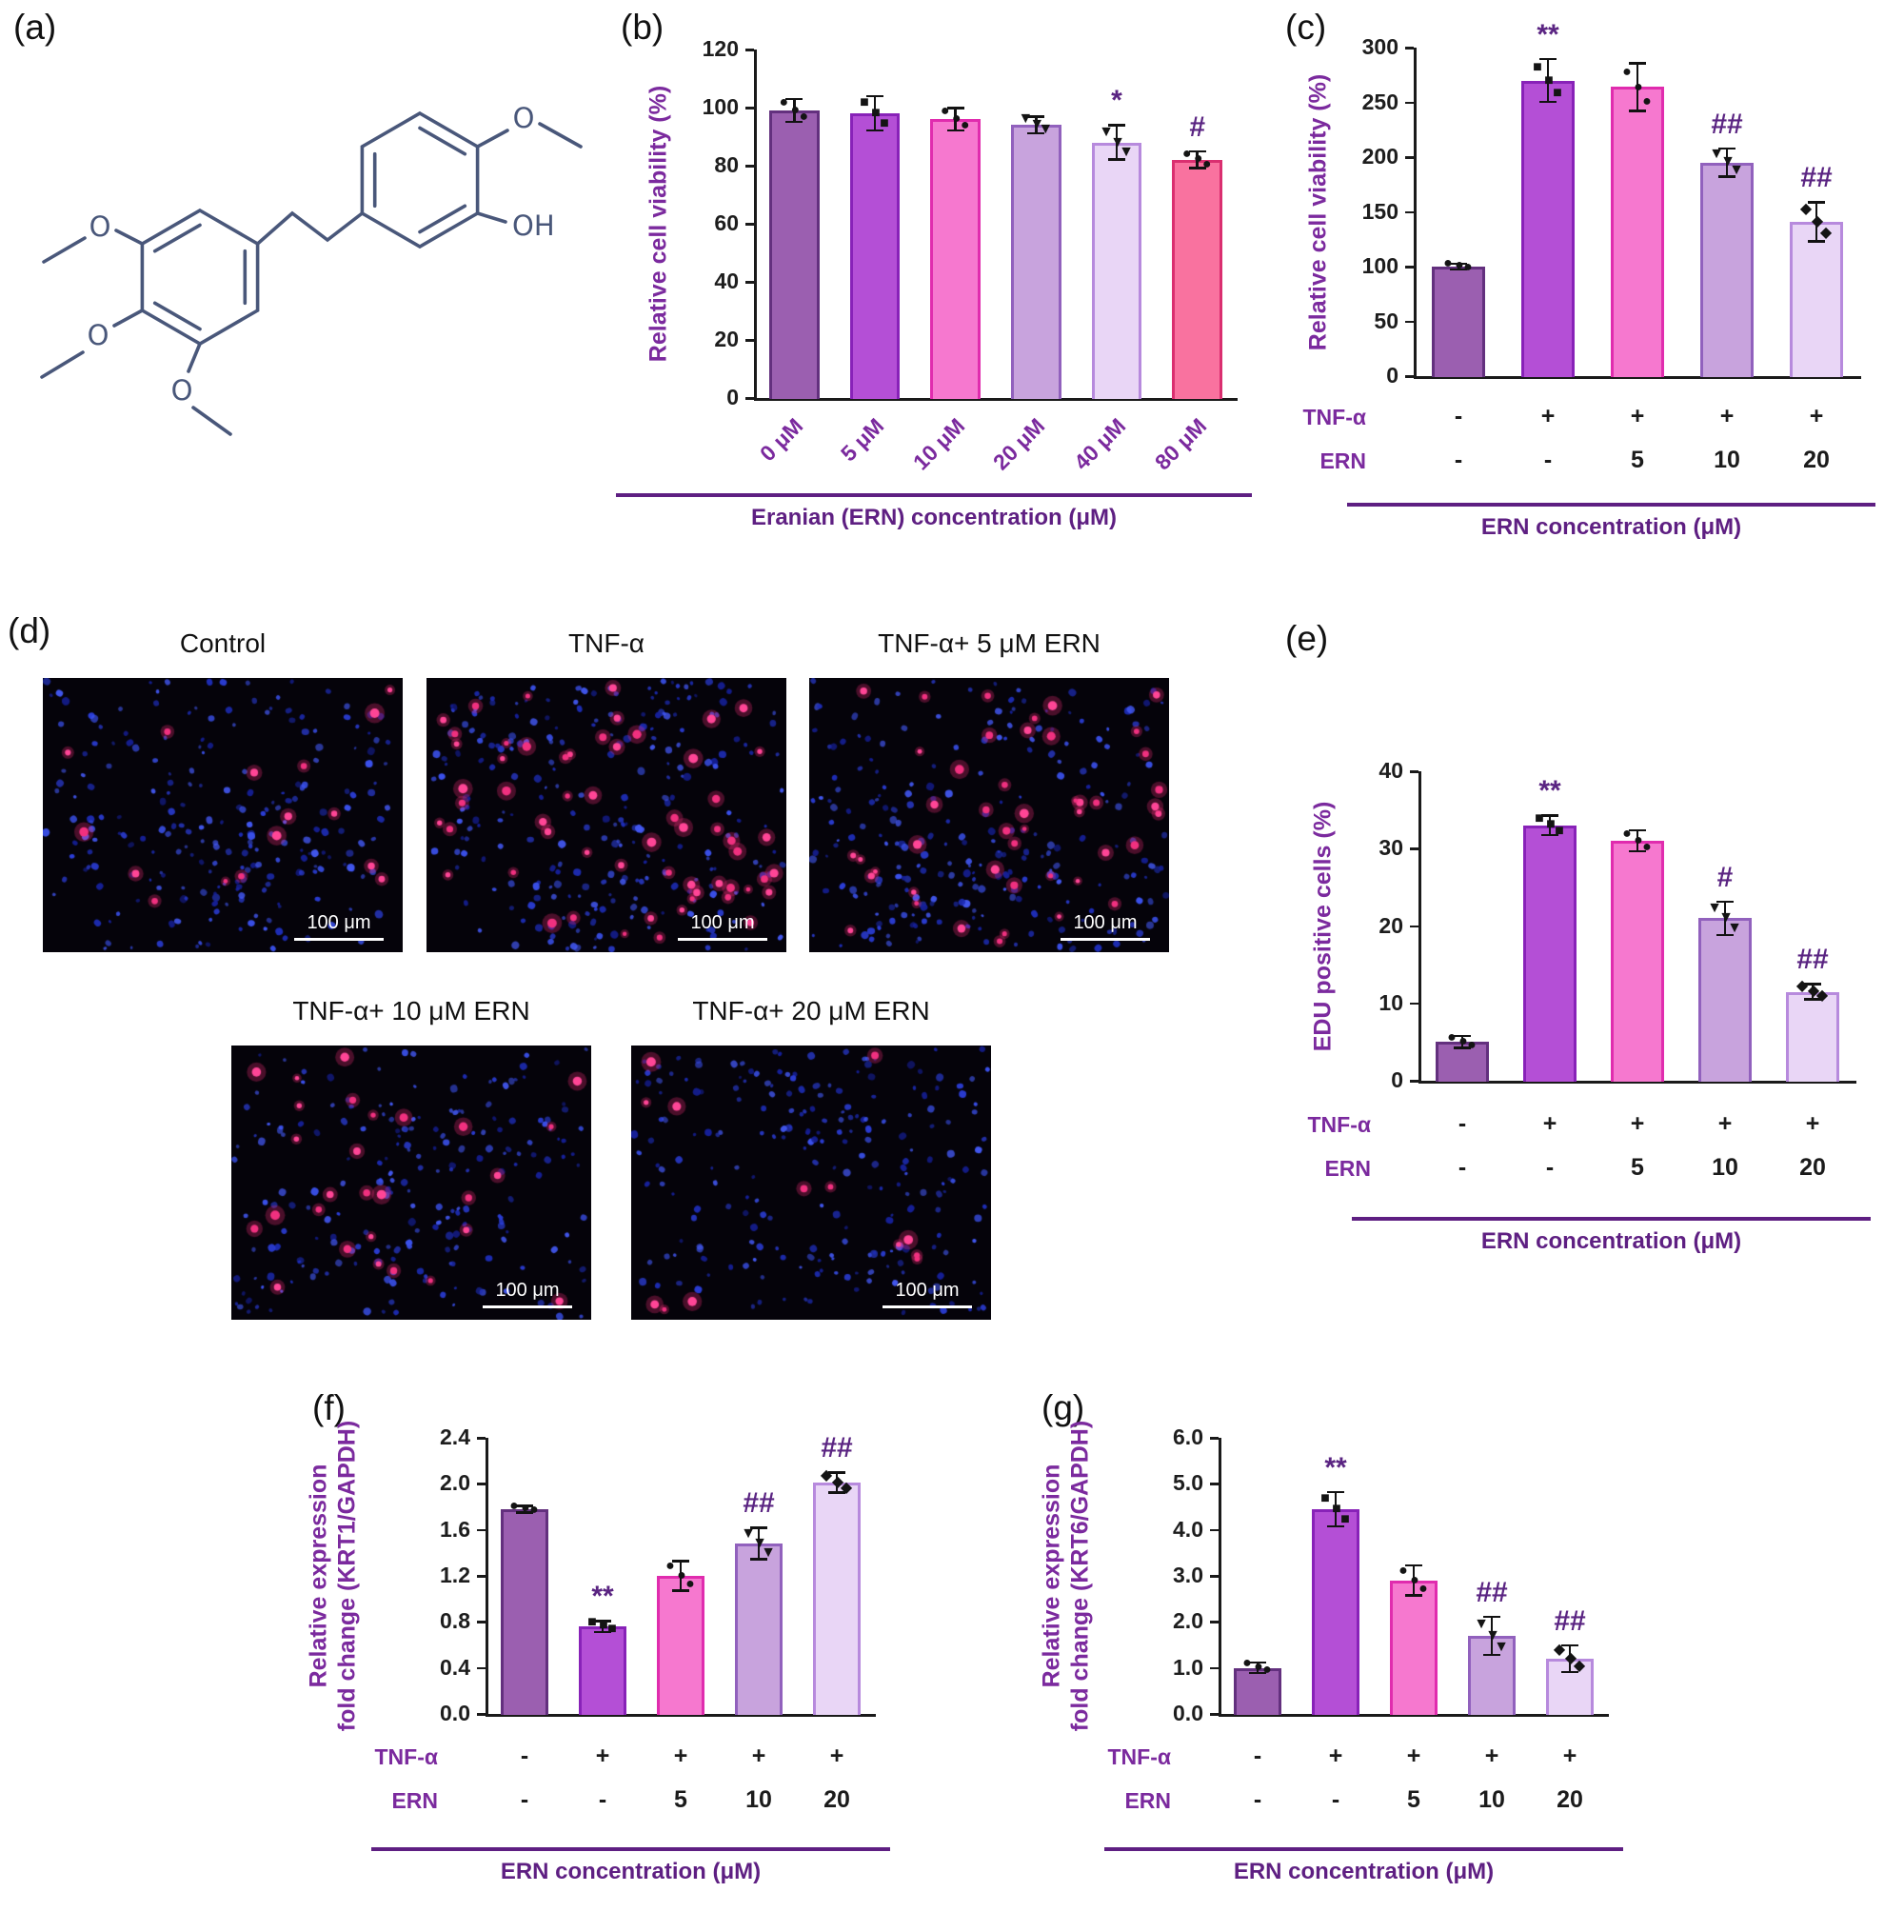  I want to click on y-tick-label: 0.0, so click(455, 1713).